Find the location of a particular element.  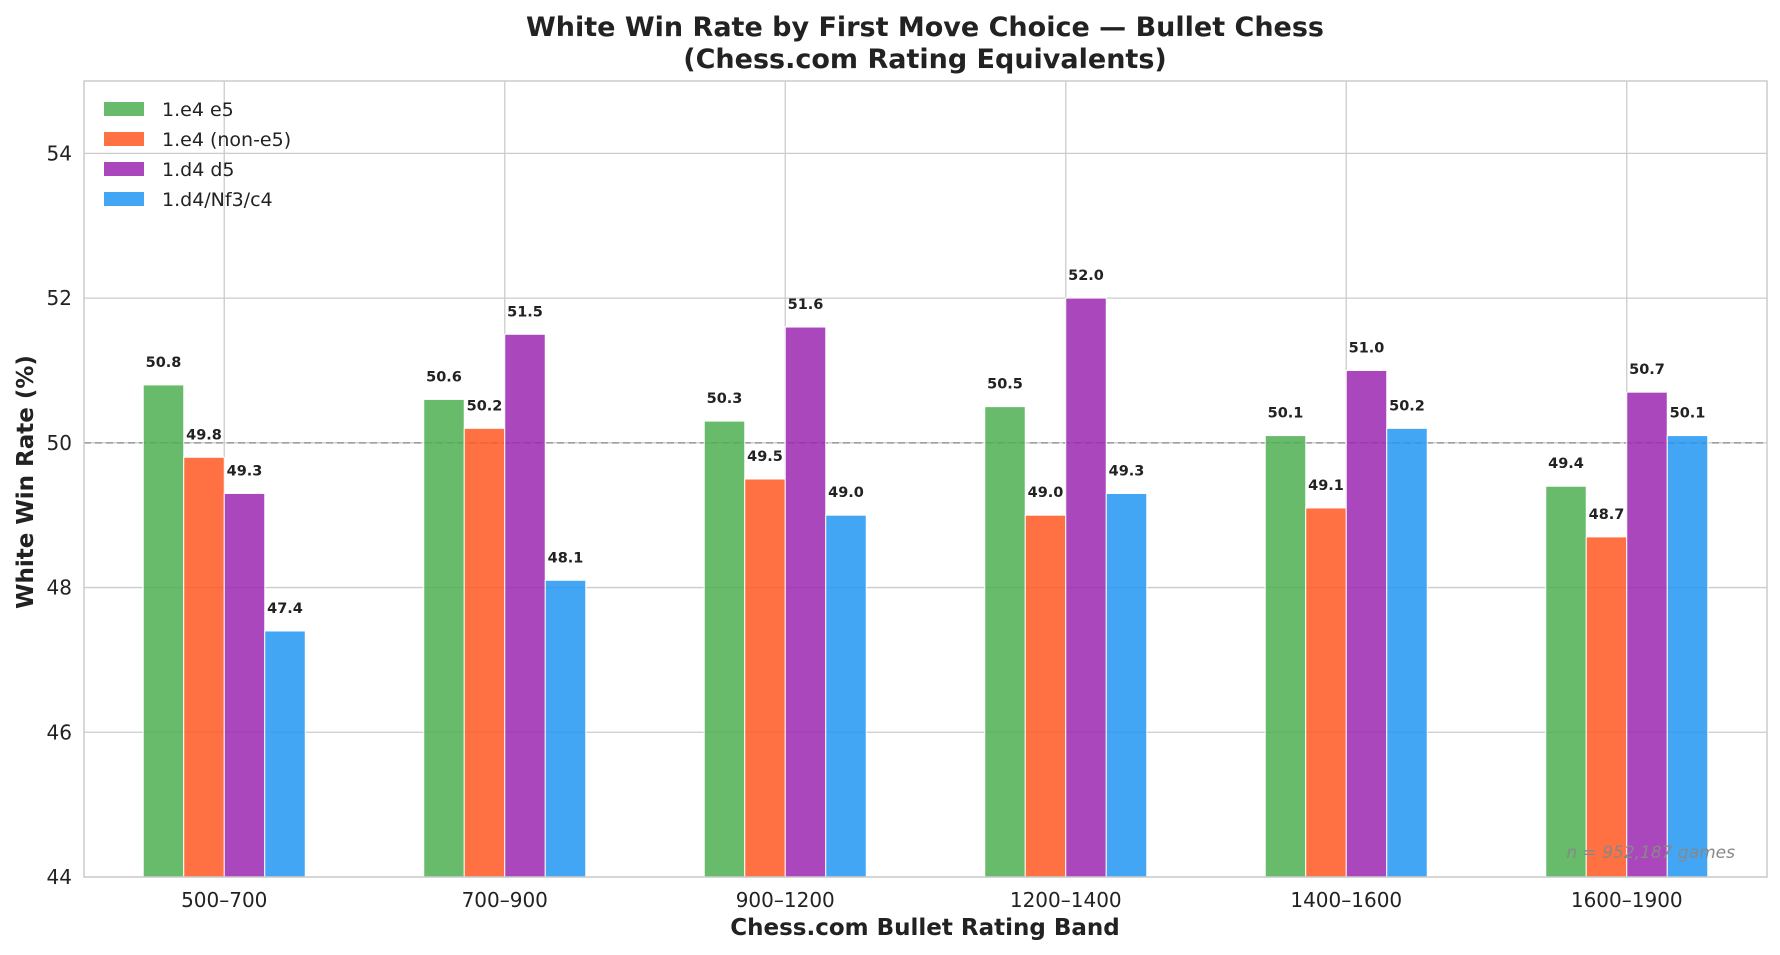

legend: 1.e4 e5 1.e4 (non-e5) 1.d4 d5 1.d4/Nf3/c4 is located at coordinates (197, 155).